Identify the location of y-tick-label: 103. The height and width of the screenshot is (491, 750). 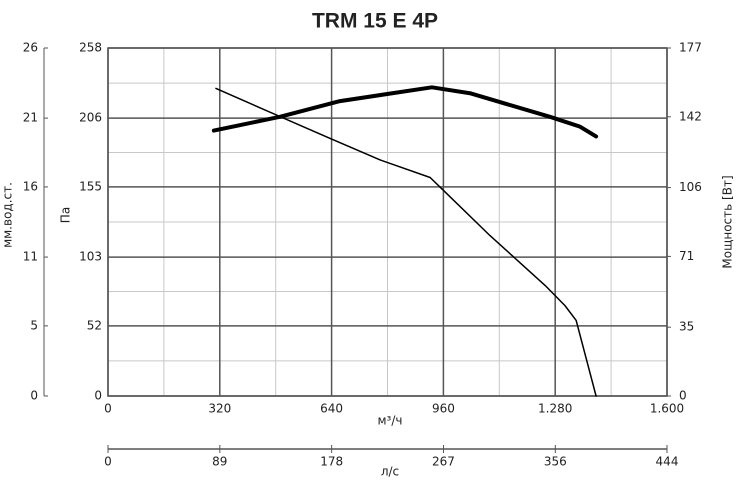
(90, 257).